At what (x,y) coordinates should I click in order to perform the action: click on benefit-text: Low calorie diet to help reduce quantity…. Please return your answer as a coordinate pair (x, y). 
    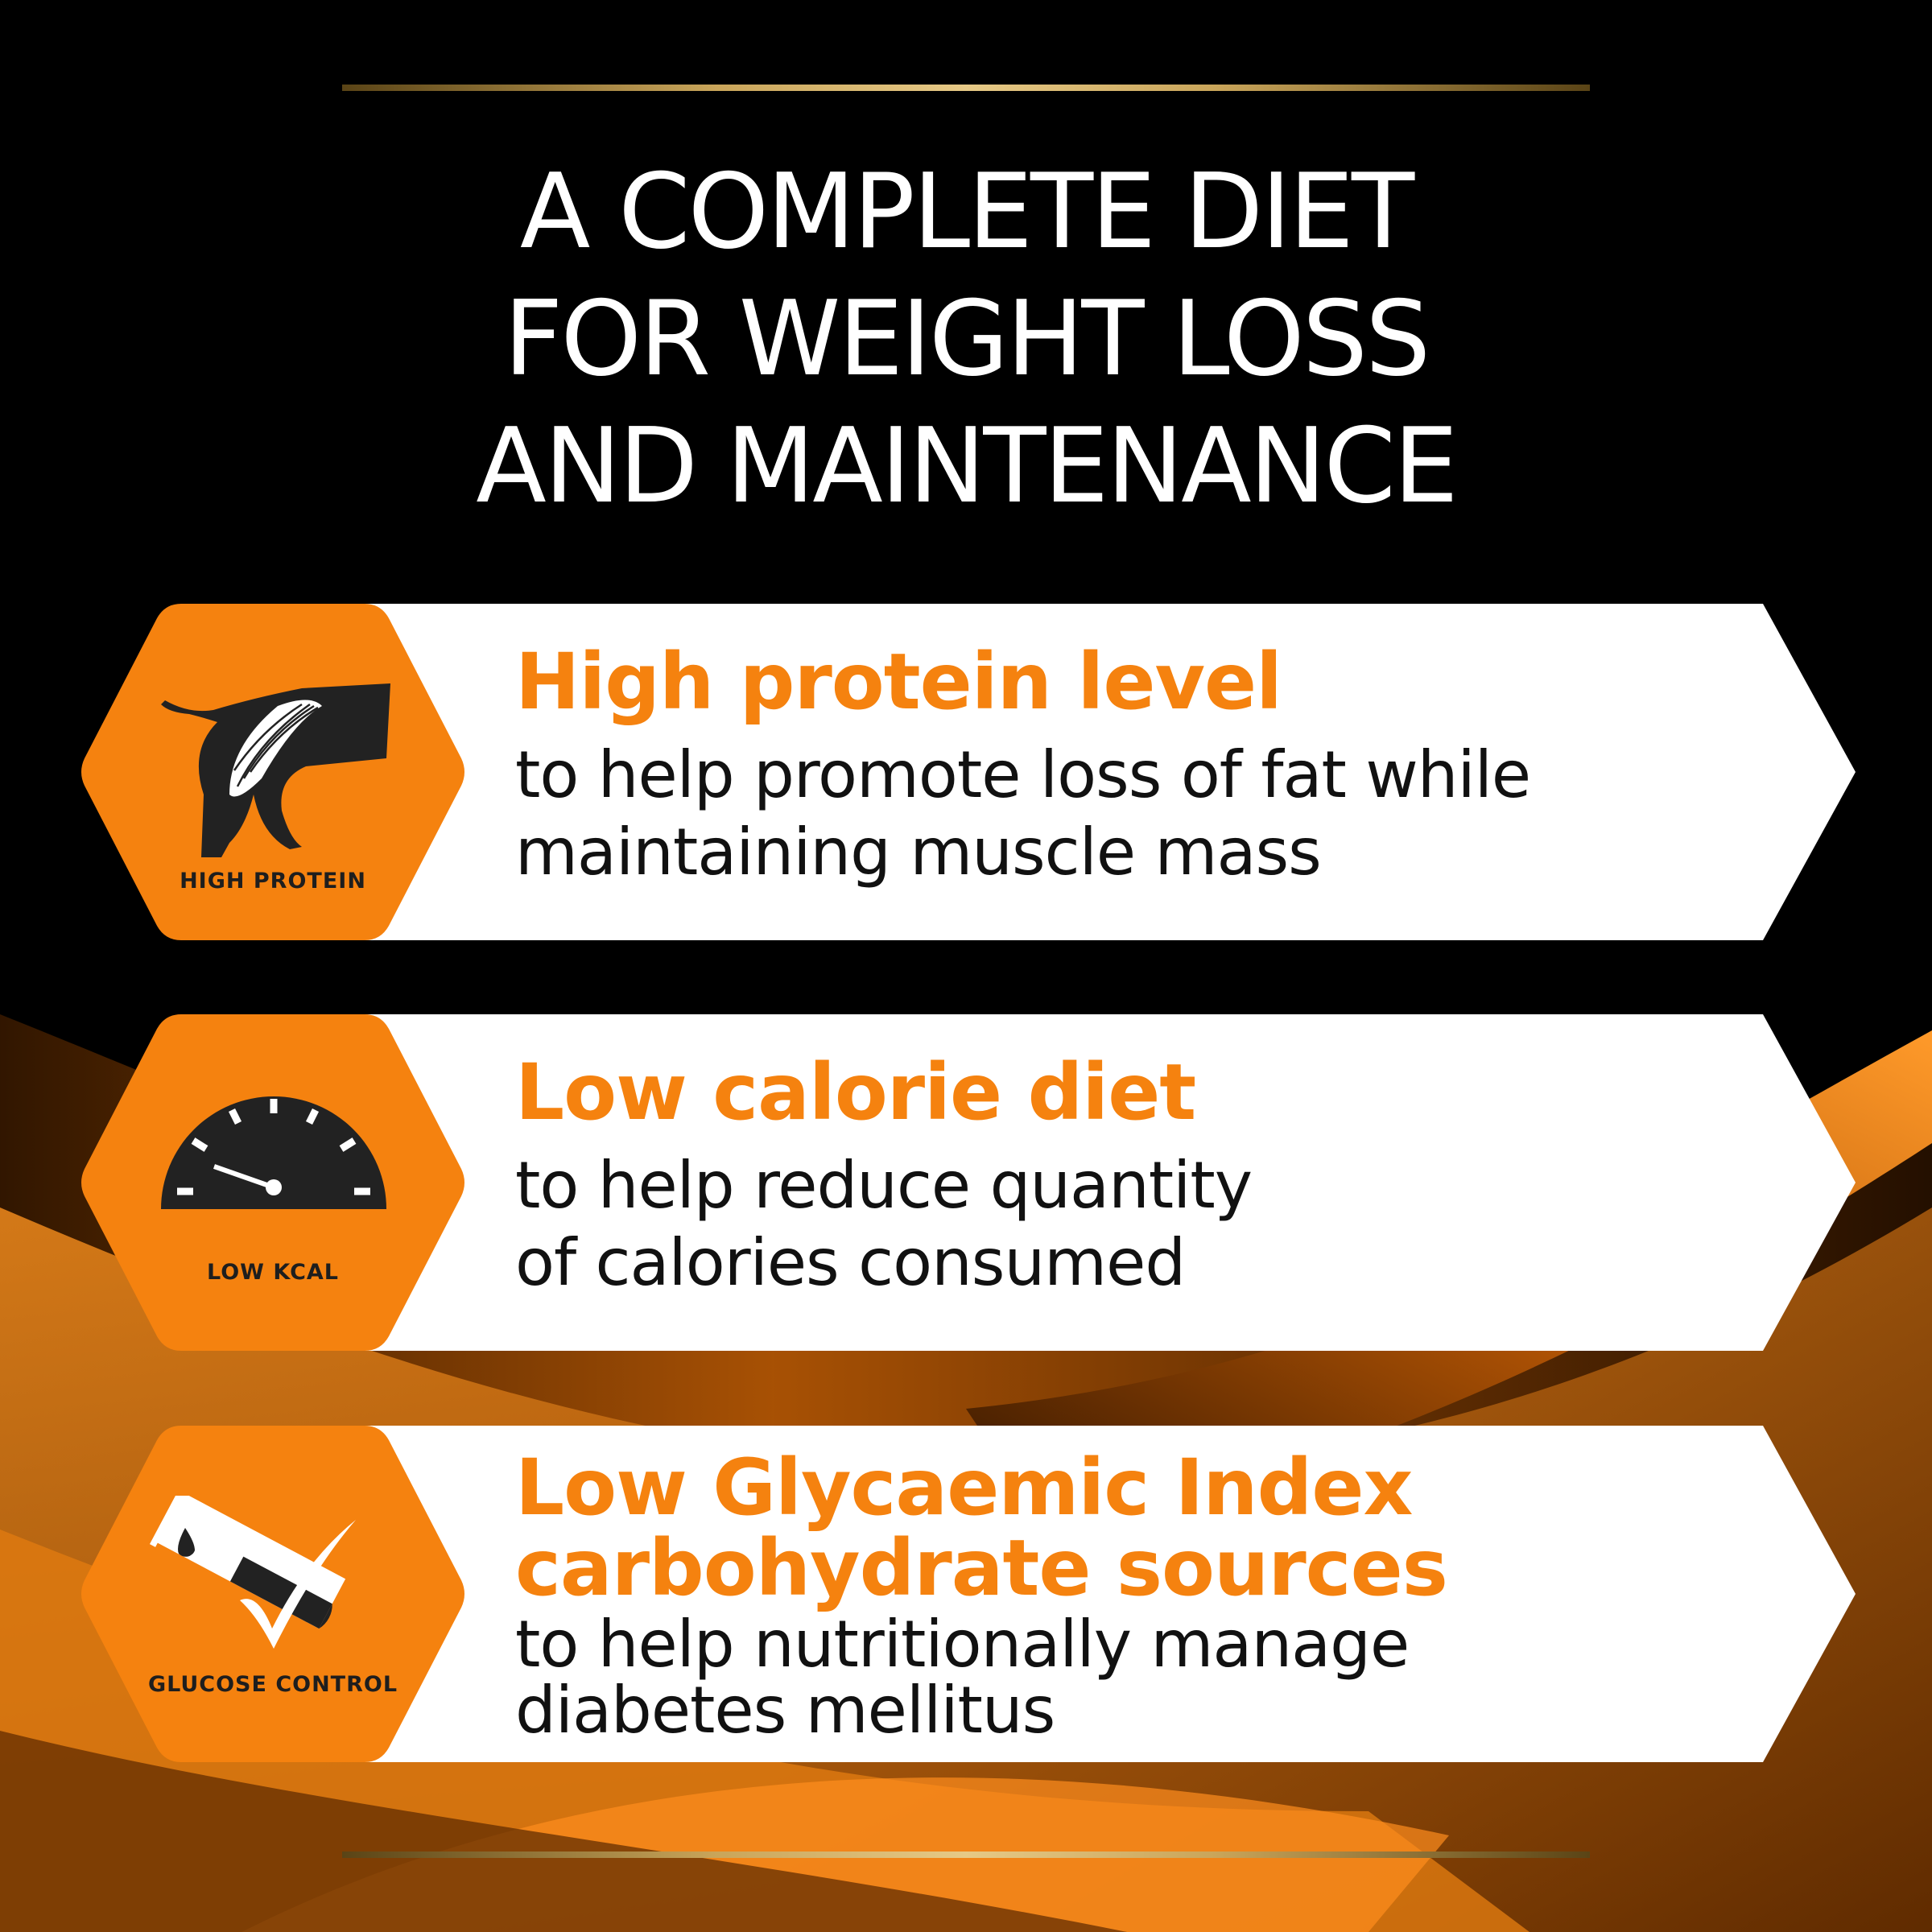
    Looking at the image, I should click on (884, 1174).